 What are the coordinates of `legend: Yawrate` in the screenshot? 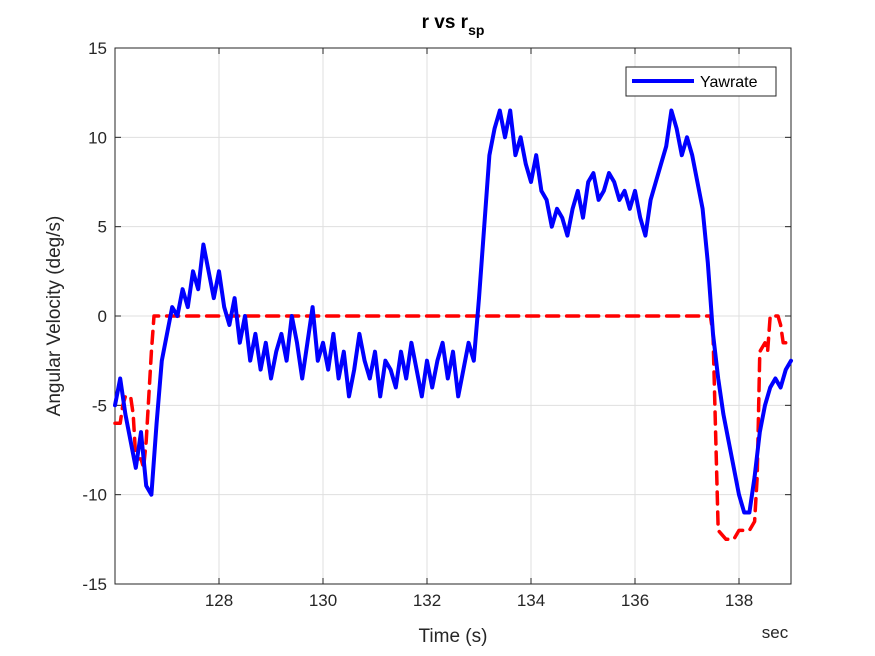 It's located at (701, 81).